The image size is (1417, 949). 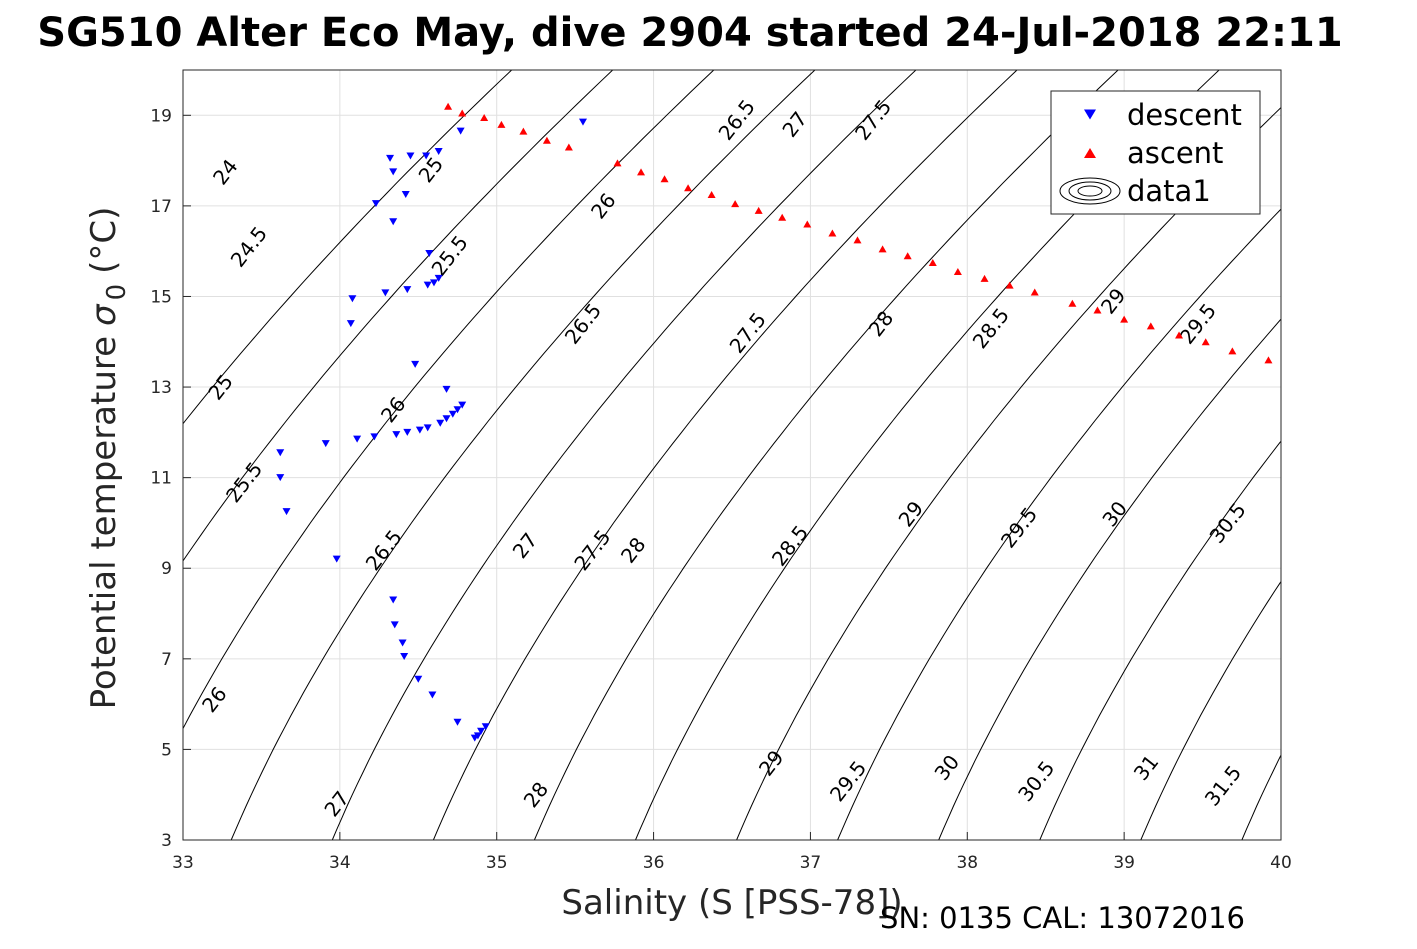 I want to click on y-tick-label: 13, so click(x=161, y=388).